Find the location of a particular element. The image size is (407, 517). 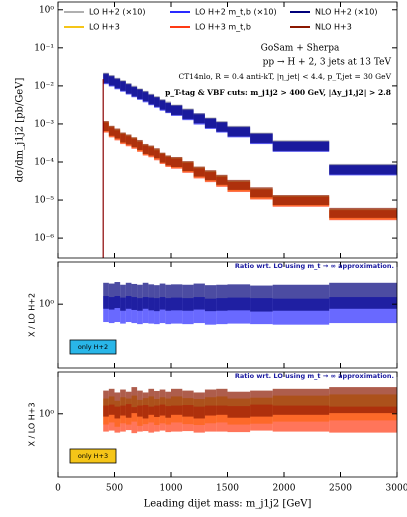

x-tick-label: 0 is located at coordinates (58, 489).